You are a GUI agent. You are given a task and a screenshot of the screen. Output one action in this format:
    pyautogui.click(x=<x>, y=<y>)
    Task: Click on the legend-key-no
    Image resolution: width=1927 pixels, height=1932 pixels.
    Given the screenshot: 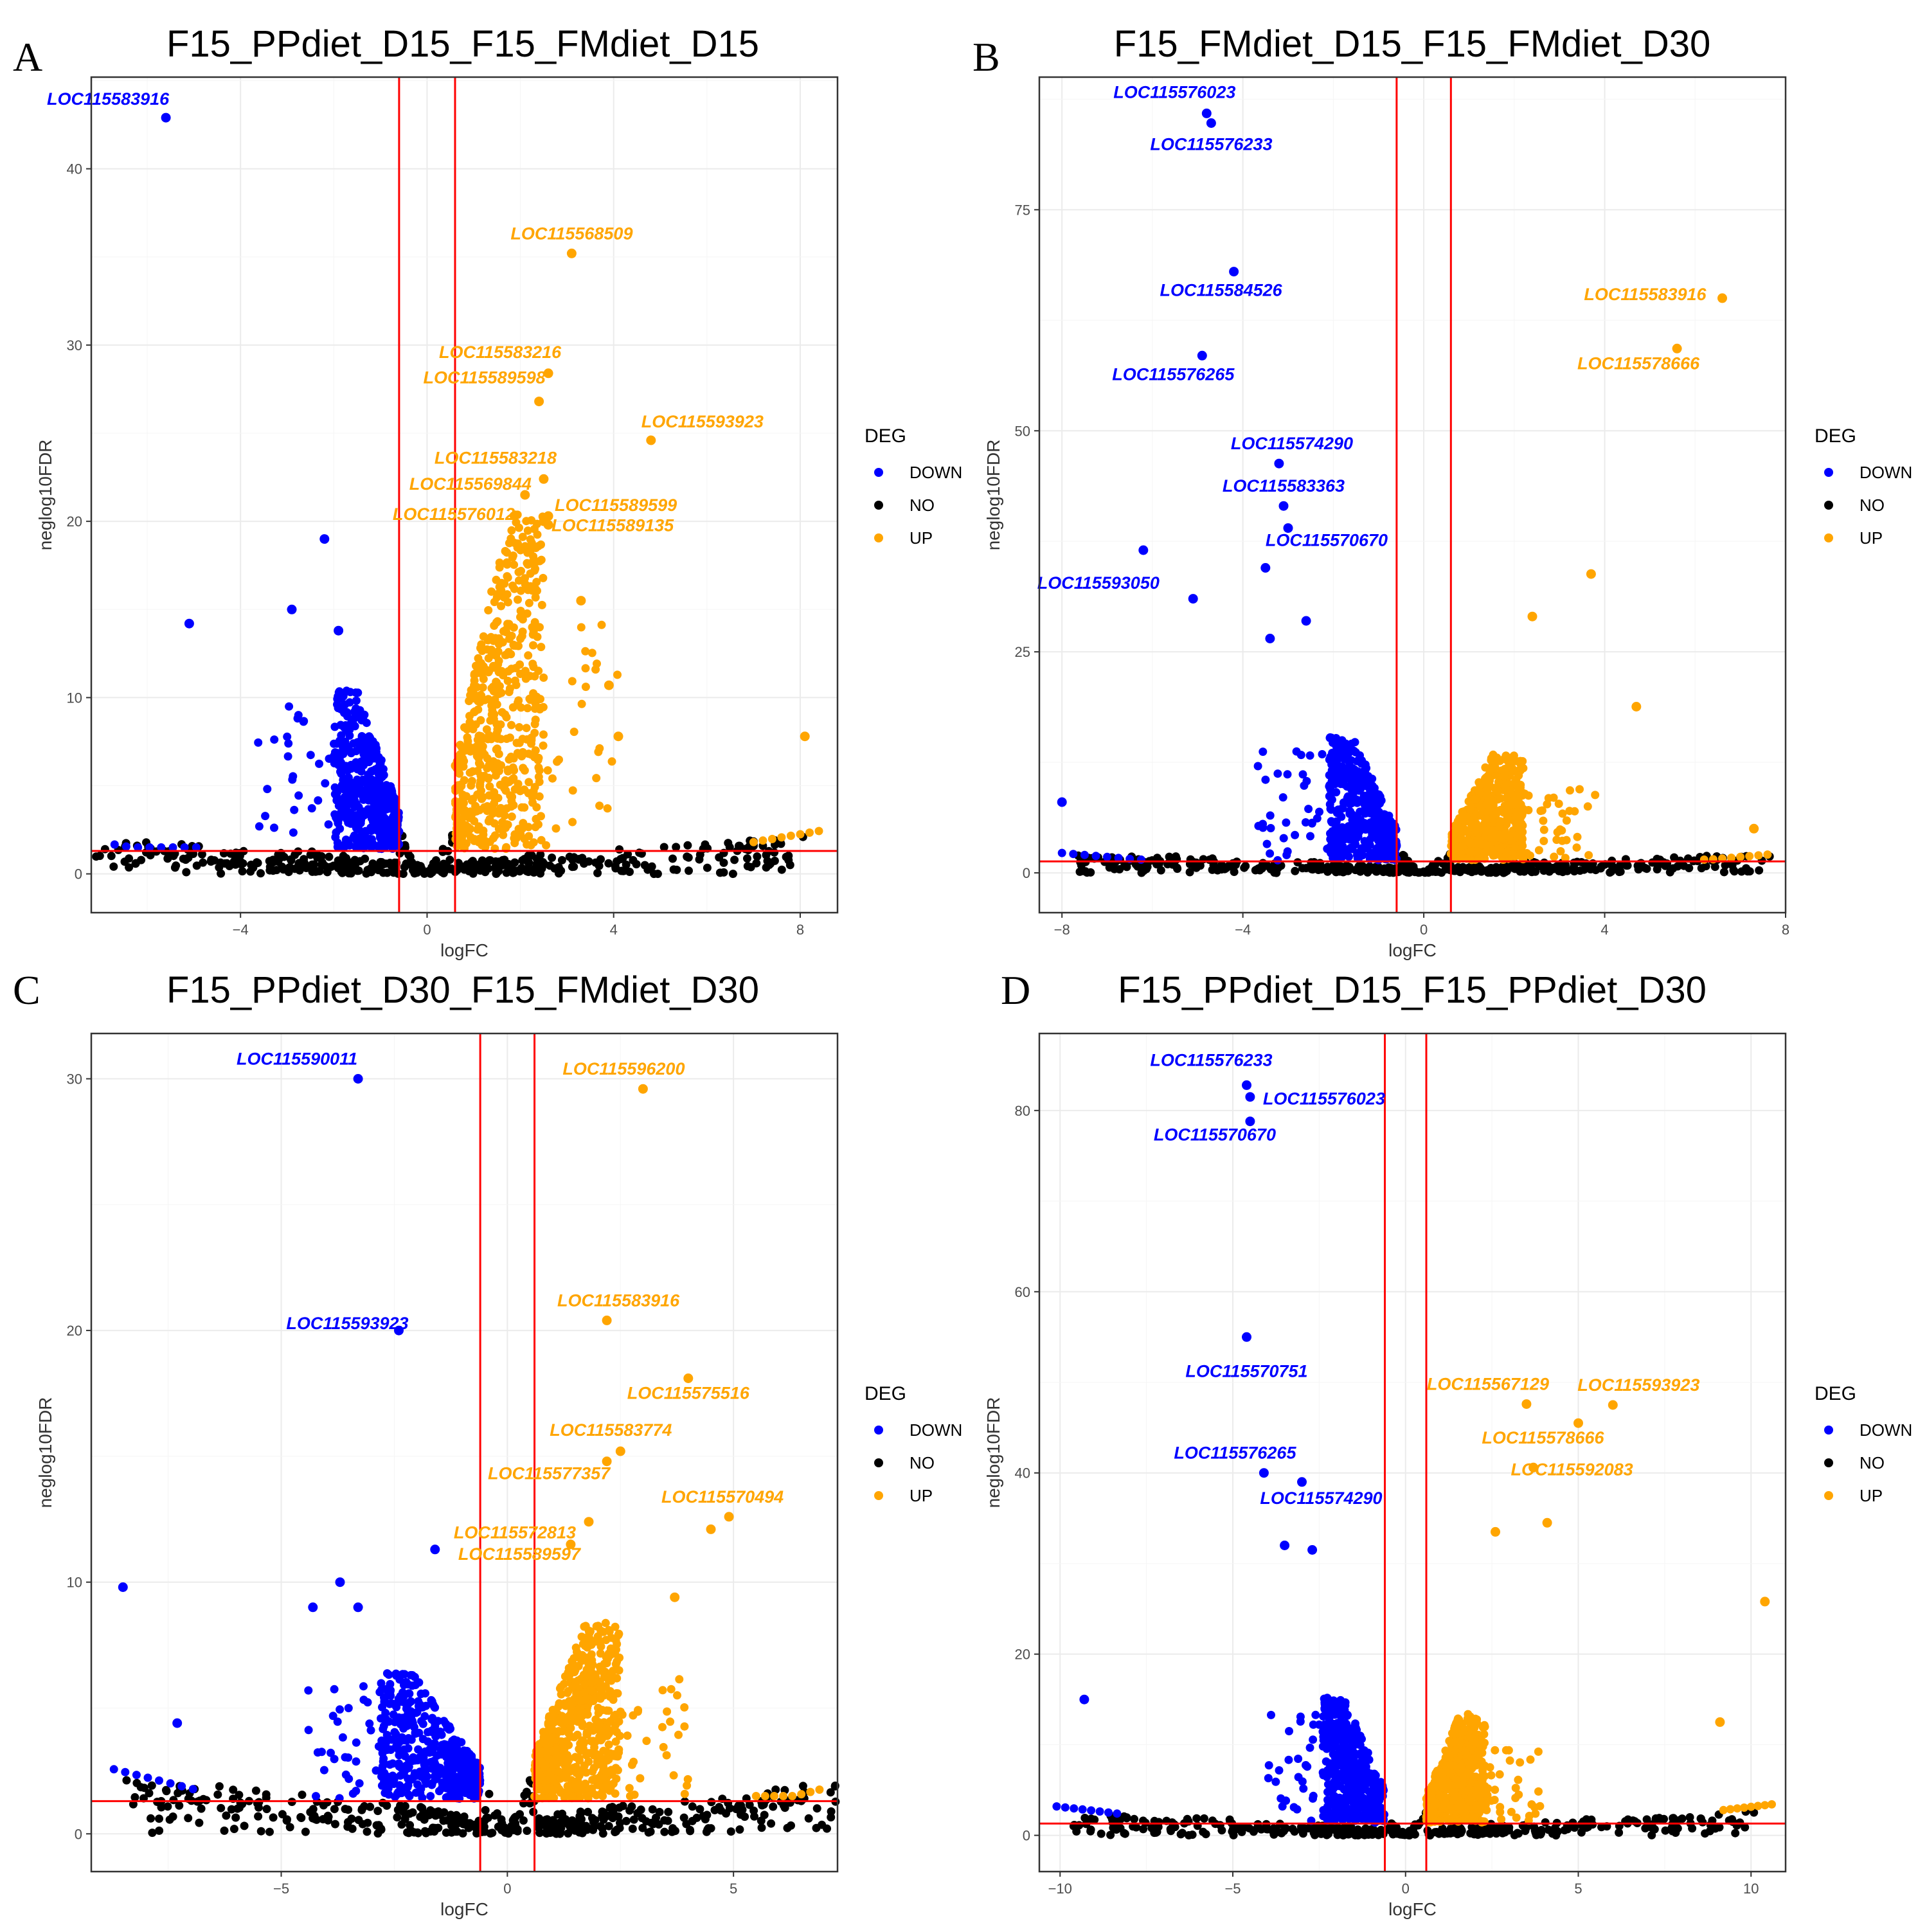 What is the action you would take?
    pyautogui.click(x=879, y=1462)
    